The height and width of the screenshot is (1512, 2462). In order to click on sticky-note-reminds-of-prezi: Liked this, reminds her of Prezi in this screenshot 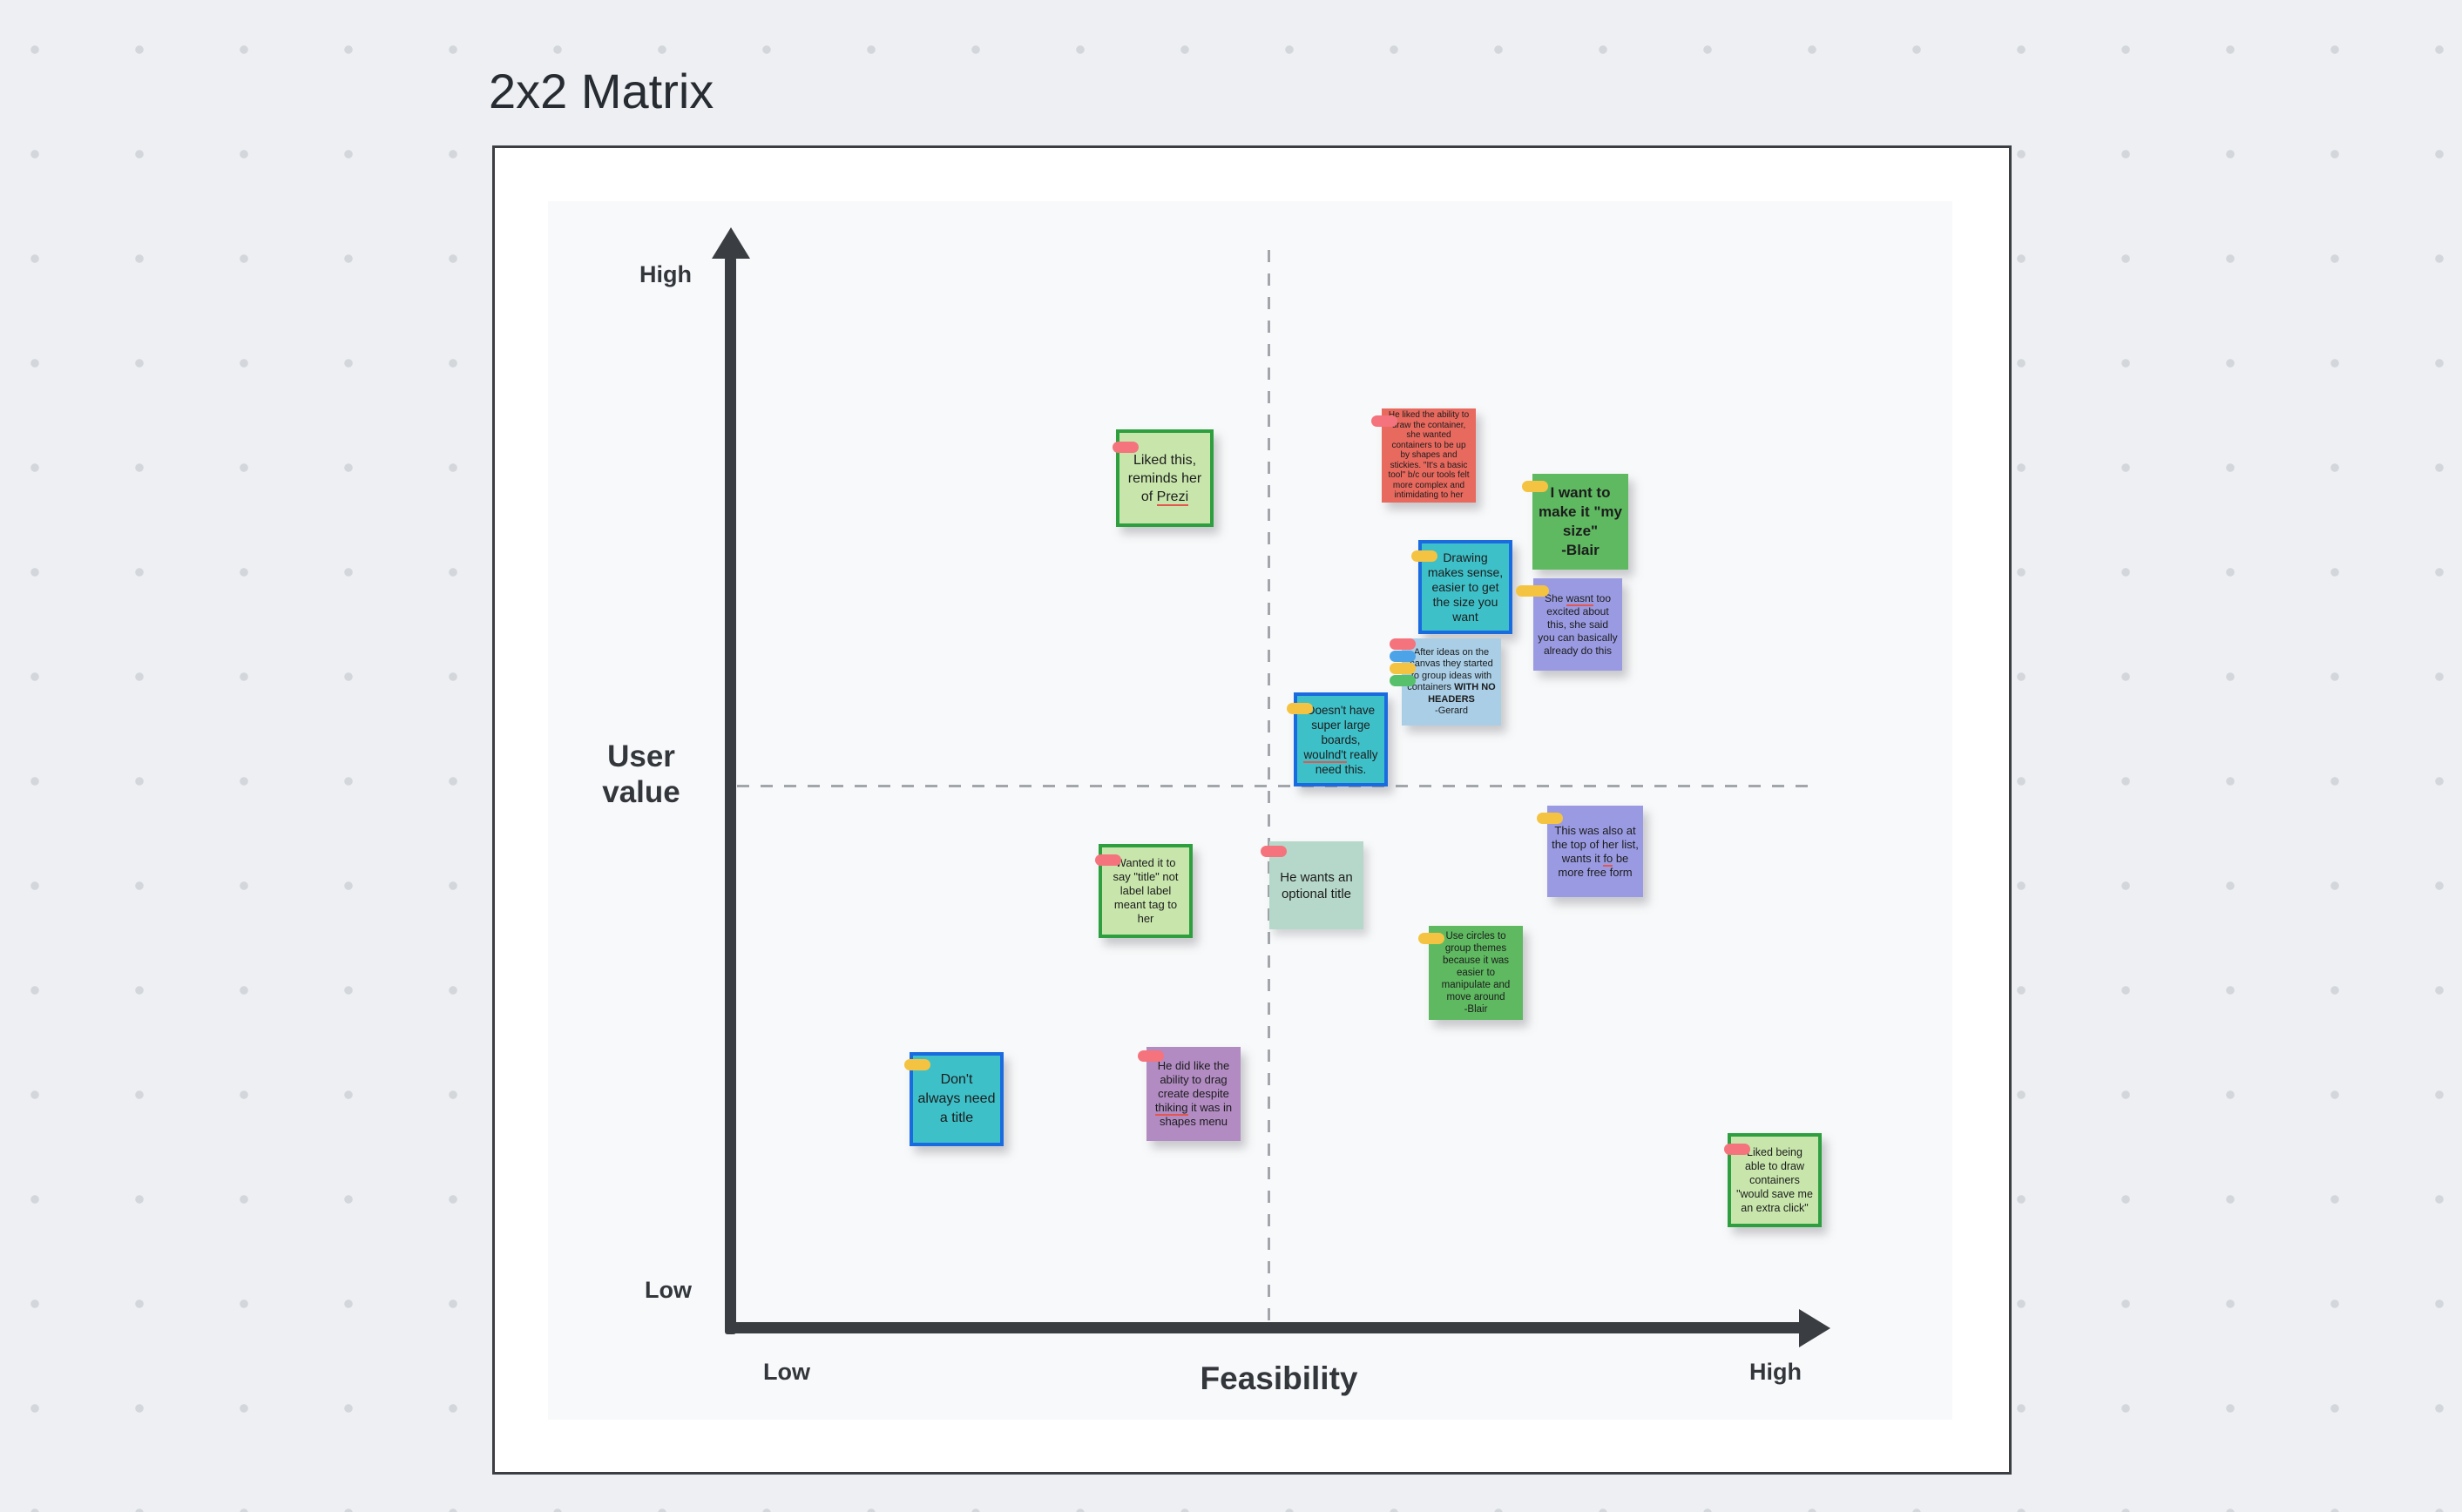, I will do `click(1163, 478)`.